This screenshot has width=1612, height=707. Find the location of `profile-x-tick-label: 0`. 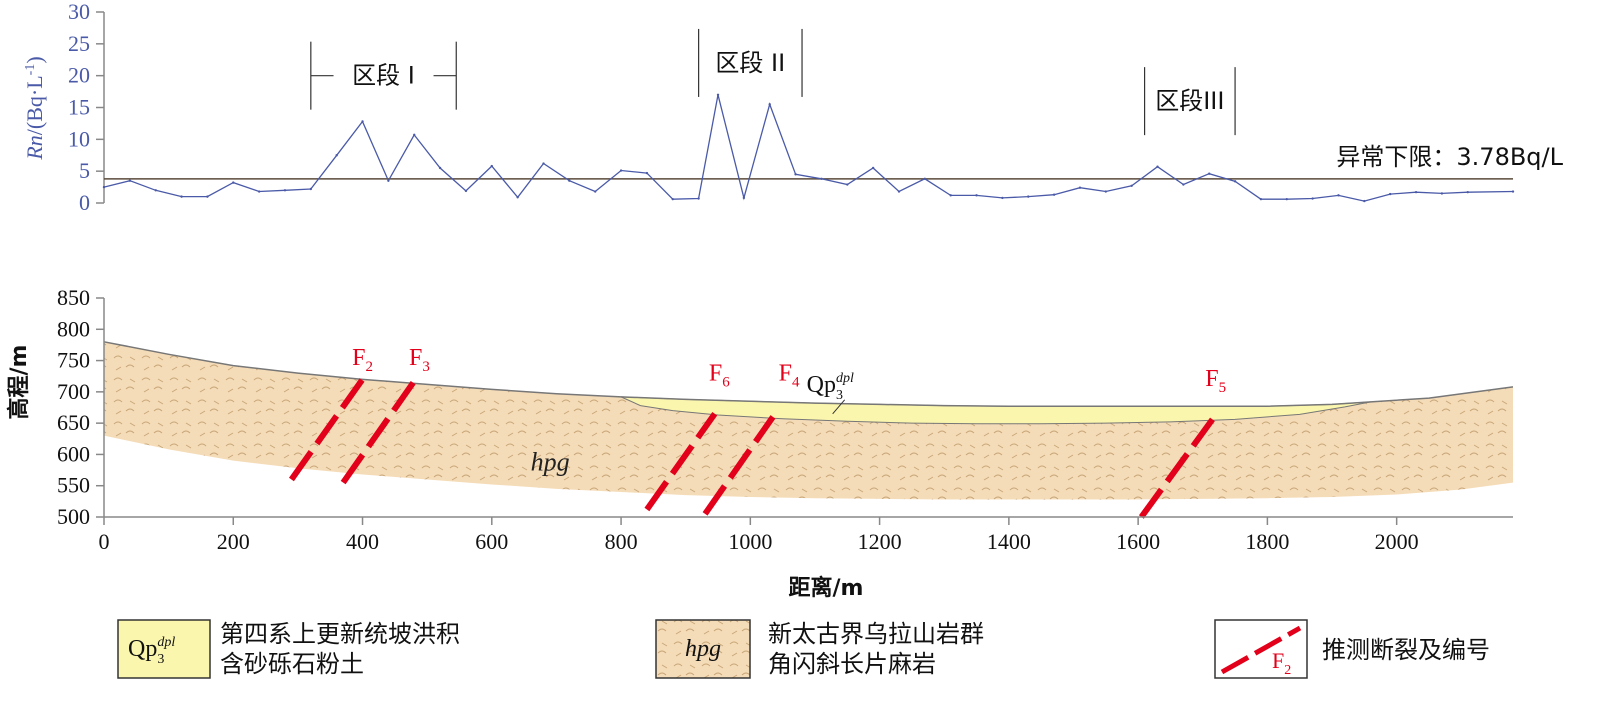

profile-x-tick-label: 0 is located at coordinates (104, 541).